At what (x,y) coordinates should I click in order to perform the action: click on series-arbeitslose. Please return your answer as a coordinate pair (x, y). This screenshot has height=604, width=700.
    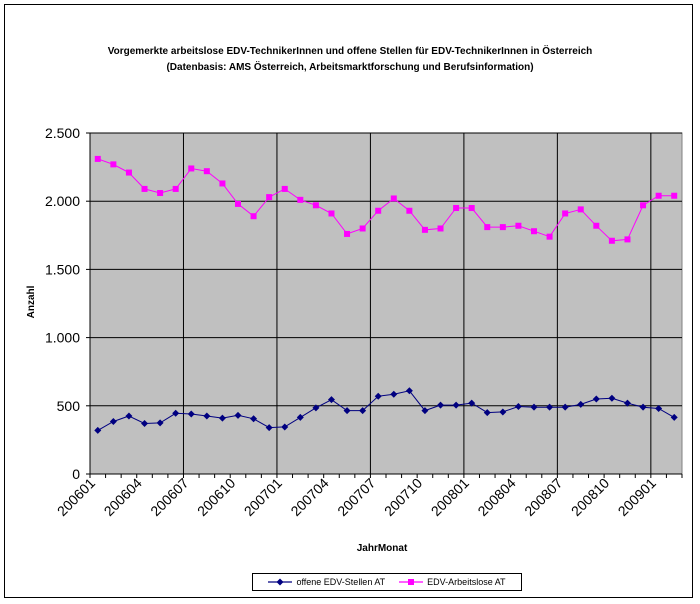
    Looking at the image, I should click on (386, 199).